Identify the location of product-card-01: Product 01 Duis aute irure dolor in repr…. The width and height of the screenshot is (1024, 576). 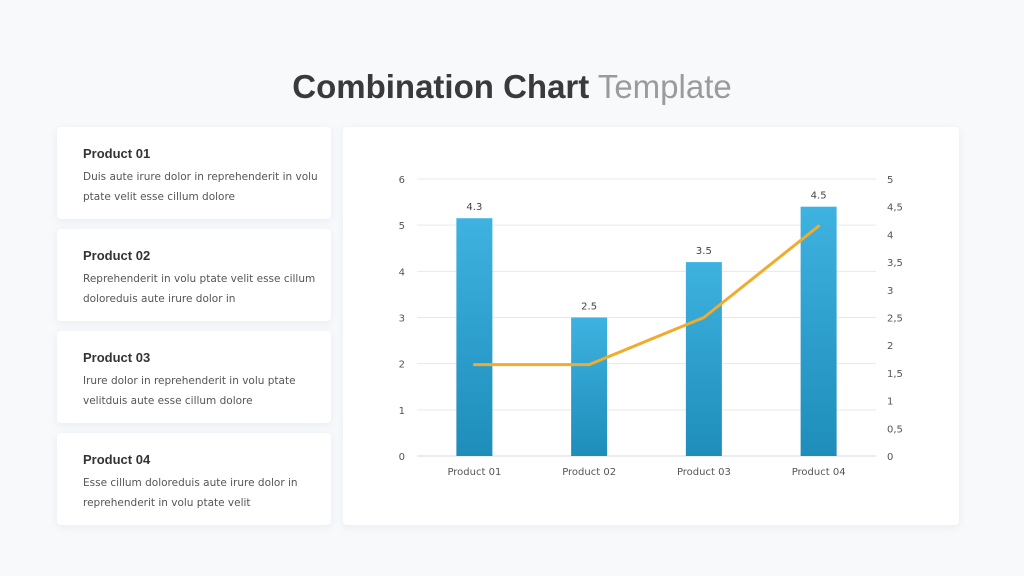
(194, 173).